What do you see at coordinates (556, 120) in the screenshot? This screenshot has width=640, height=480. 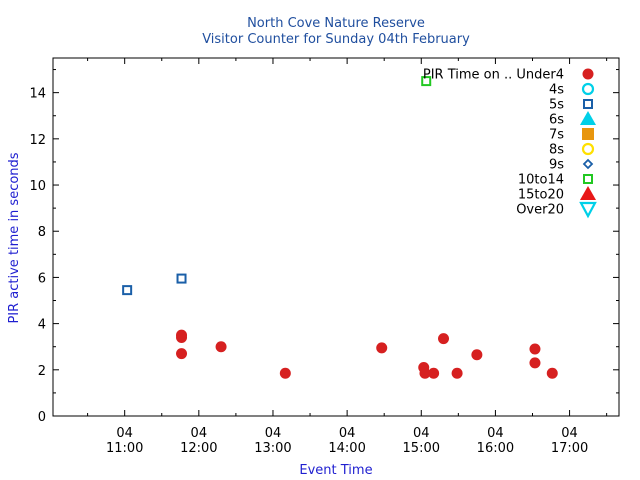 I see `legend-label: 6s` at bounding box center [556, 120].